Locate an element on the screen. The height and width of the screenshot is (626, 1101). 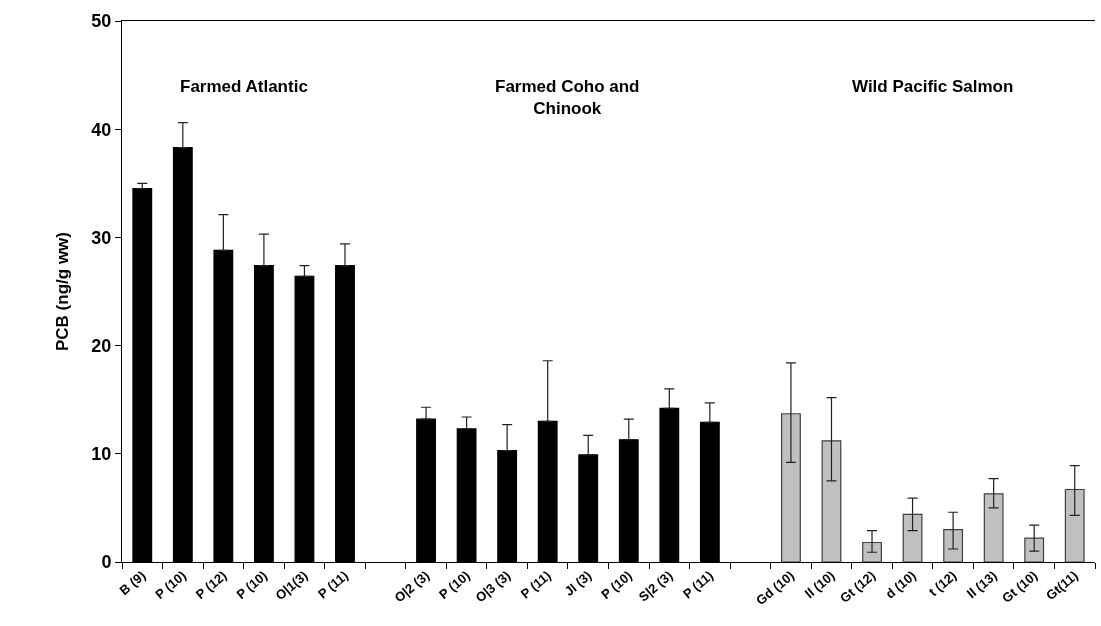
x-tick-label: ll (13) is located at coordinates (982, 584).